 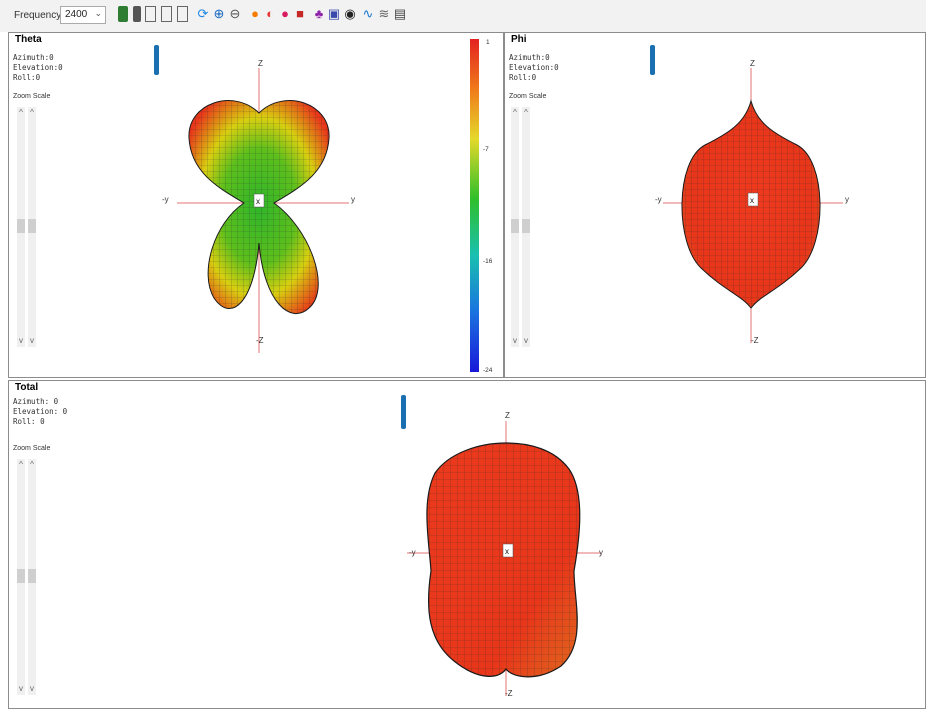 I want to click on colorbar-tick-label: -16, so click(x=488, y=261).